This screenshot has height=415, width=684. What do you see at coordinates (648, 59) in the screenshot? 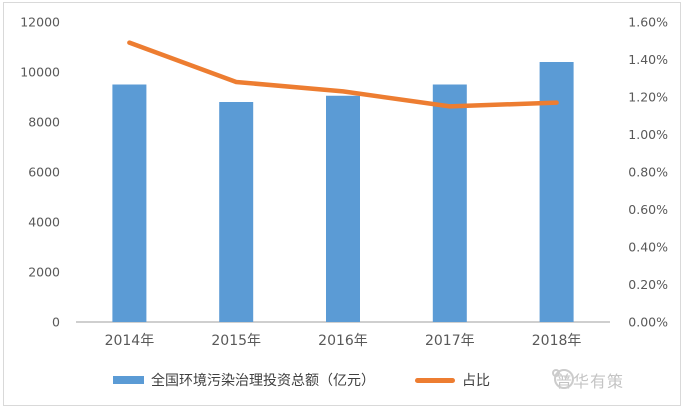
I see `right-axis-tick: 1.40%` at bounding box center [648, 59].